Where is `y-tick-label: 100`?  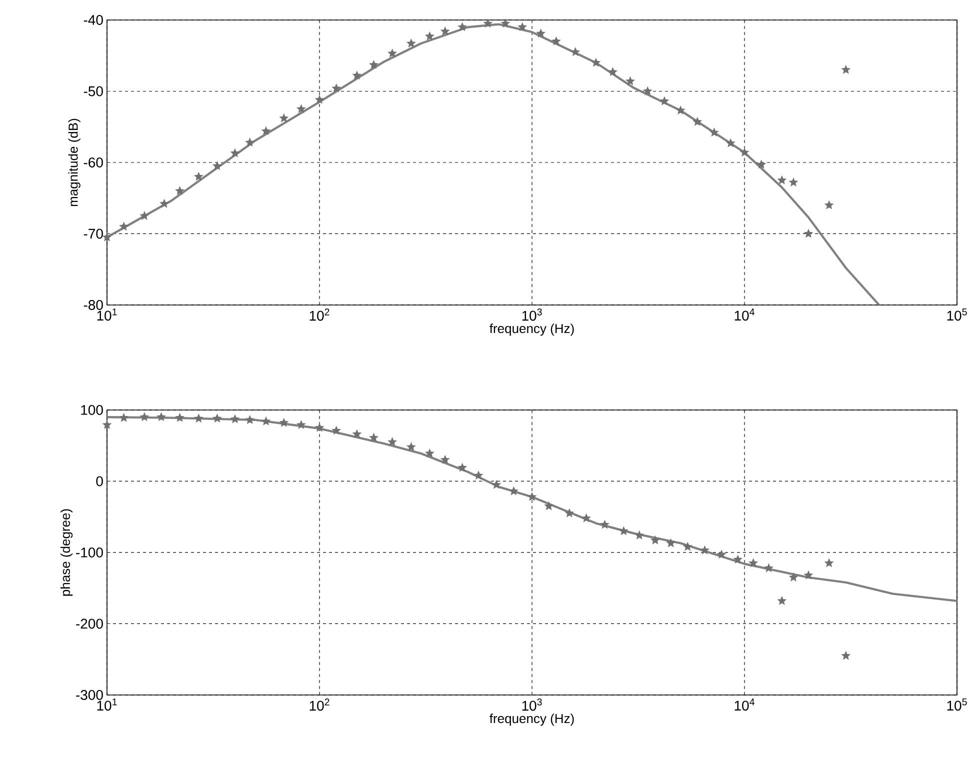 y-tick-label: 100 is located at coordinates (92, 410).